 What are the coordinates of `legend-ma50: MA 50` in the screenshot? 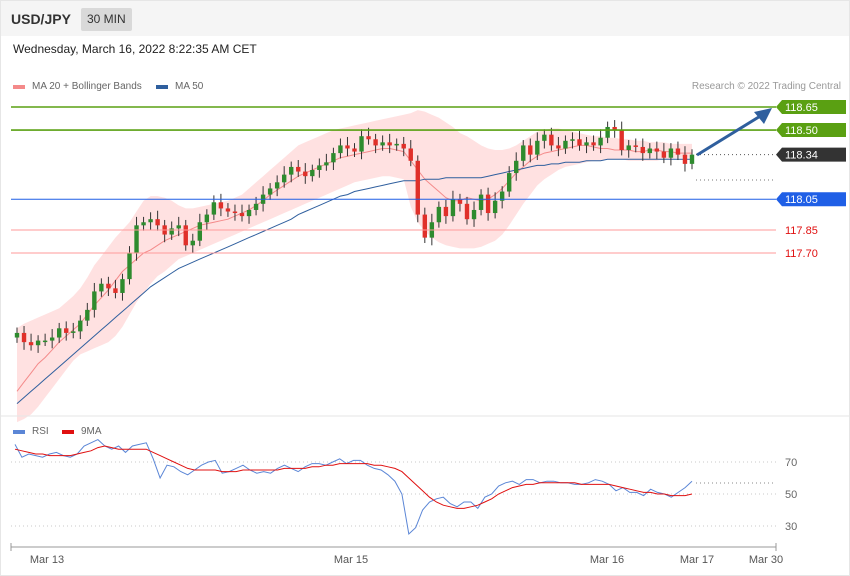 It's located at (179, 86).